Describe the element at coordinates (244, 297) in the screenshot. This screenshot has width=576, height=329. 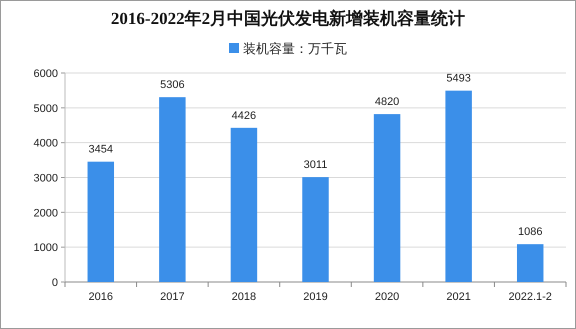
I see `x-tick-label: 2018` at that location.